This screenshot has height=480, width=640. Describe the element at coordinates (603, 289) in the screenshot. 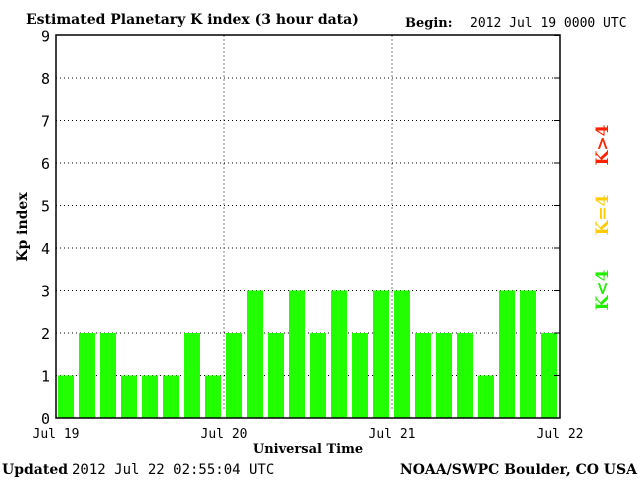

I see `legend-item: K<4` at that location.